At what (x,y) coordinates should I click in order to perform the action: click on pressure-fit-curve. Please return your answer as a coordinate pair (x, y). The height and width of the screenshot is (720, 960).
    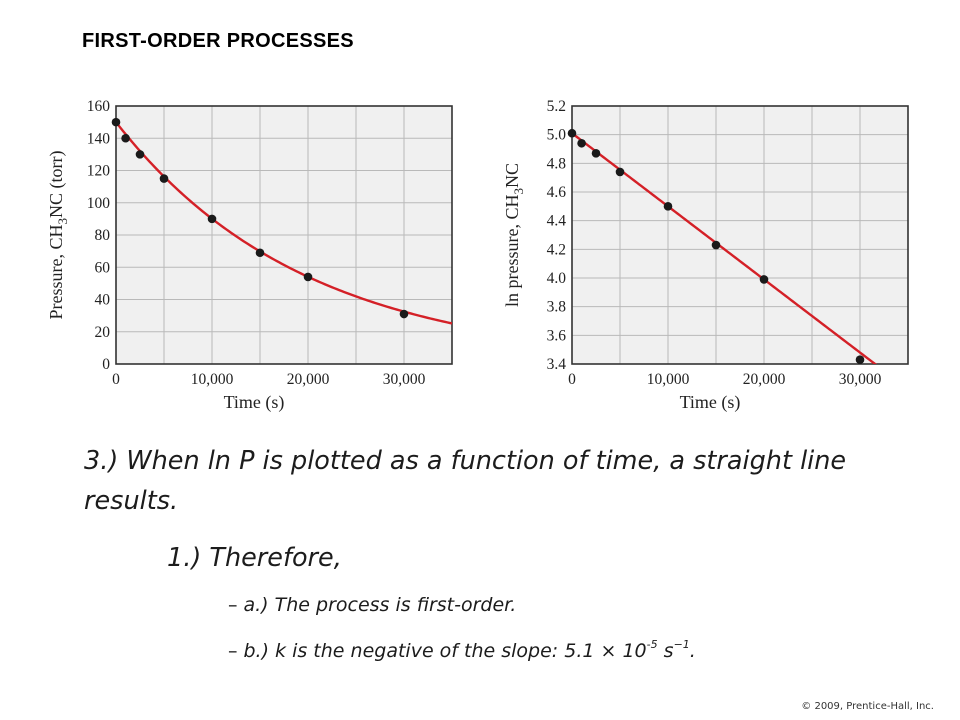
    Looking at the image, I should click on (284, 223).